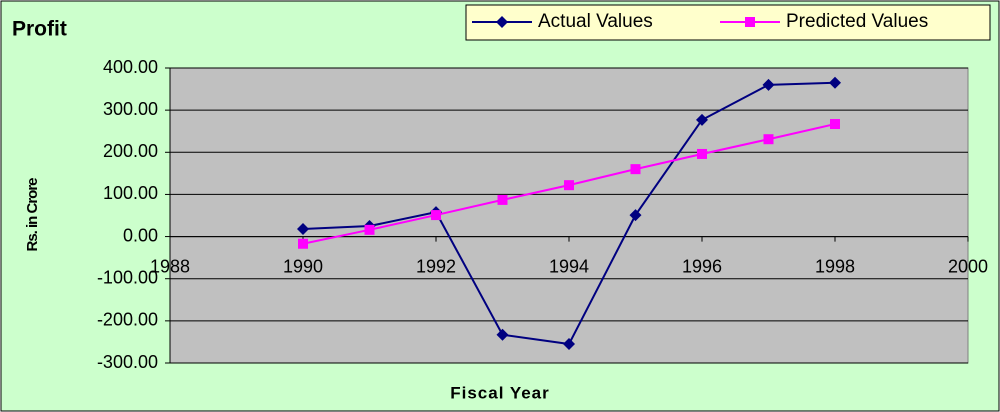 The height and width of the screenshot is (412, 1000). Describe the element at coordinates (127, 362) in the screenshot. I see `y-tick-label: -300.00` at that location.